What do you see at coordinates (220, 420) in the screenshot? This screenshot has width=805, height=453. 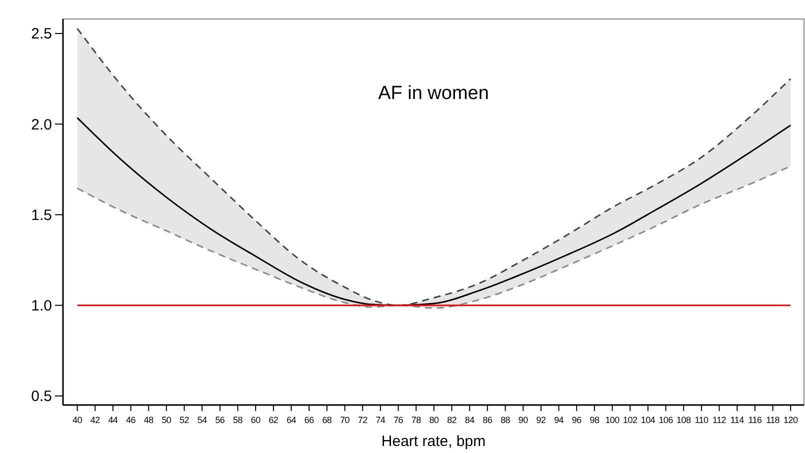 I see `x-tick-label: 56` at bounding box center [220, 420].